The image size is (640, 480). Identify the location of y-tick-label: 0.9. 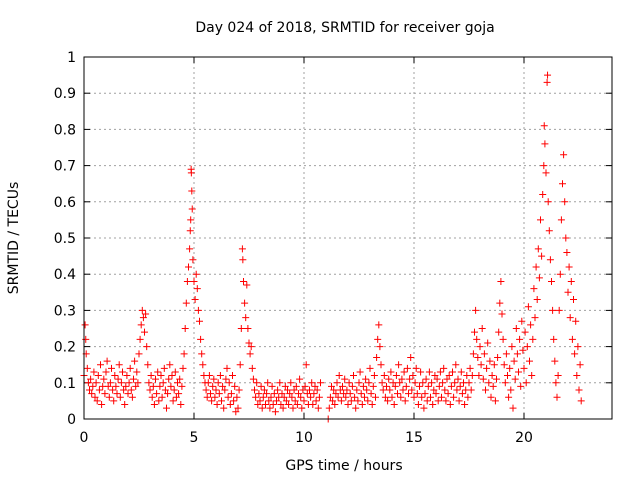
(65, 94).